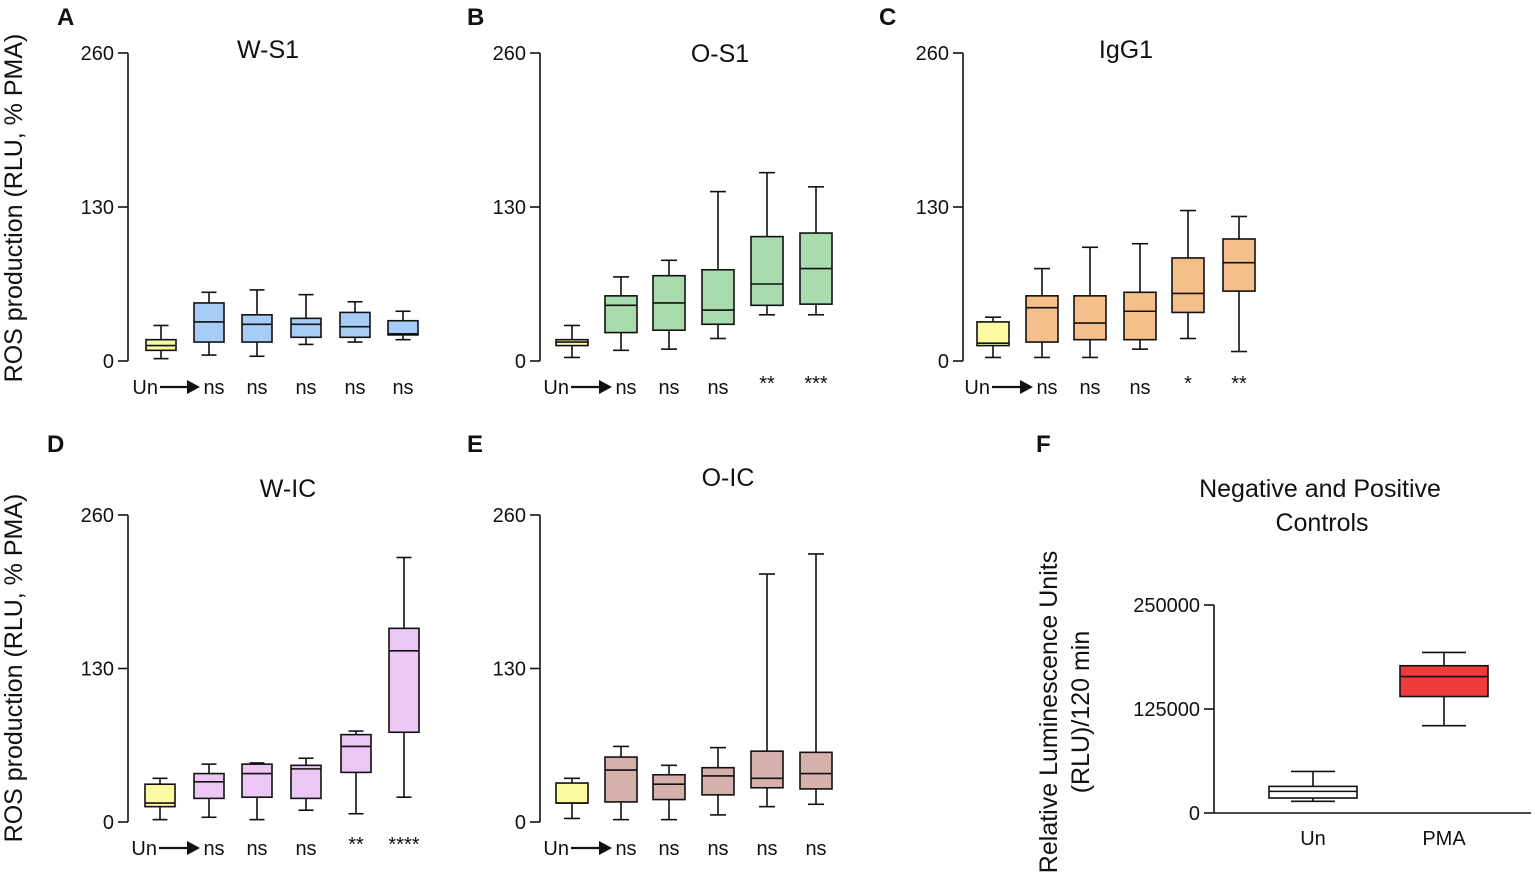  What do you see at coordinates (932, 208) in the screenshot?
I see `panel-c-y-tick-label: 130` at bounding box center [932, 208].